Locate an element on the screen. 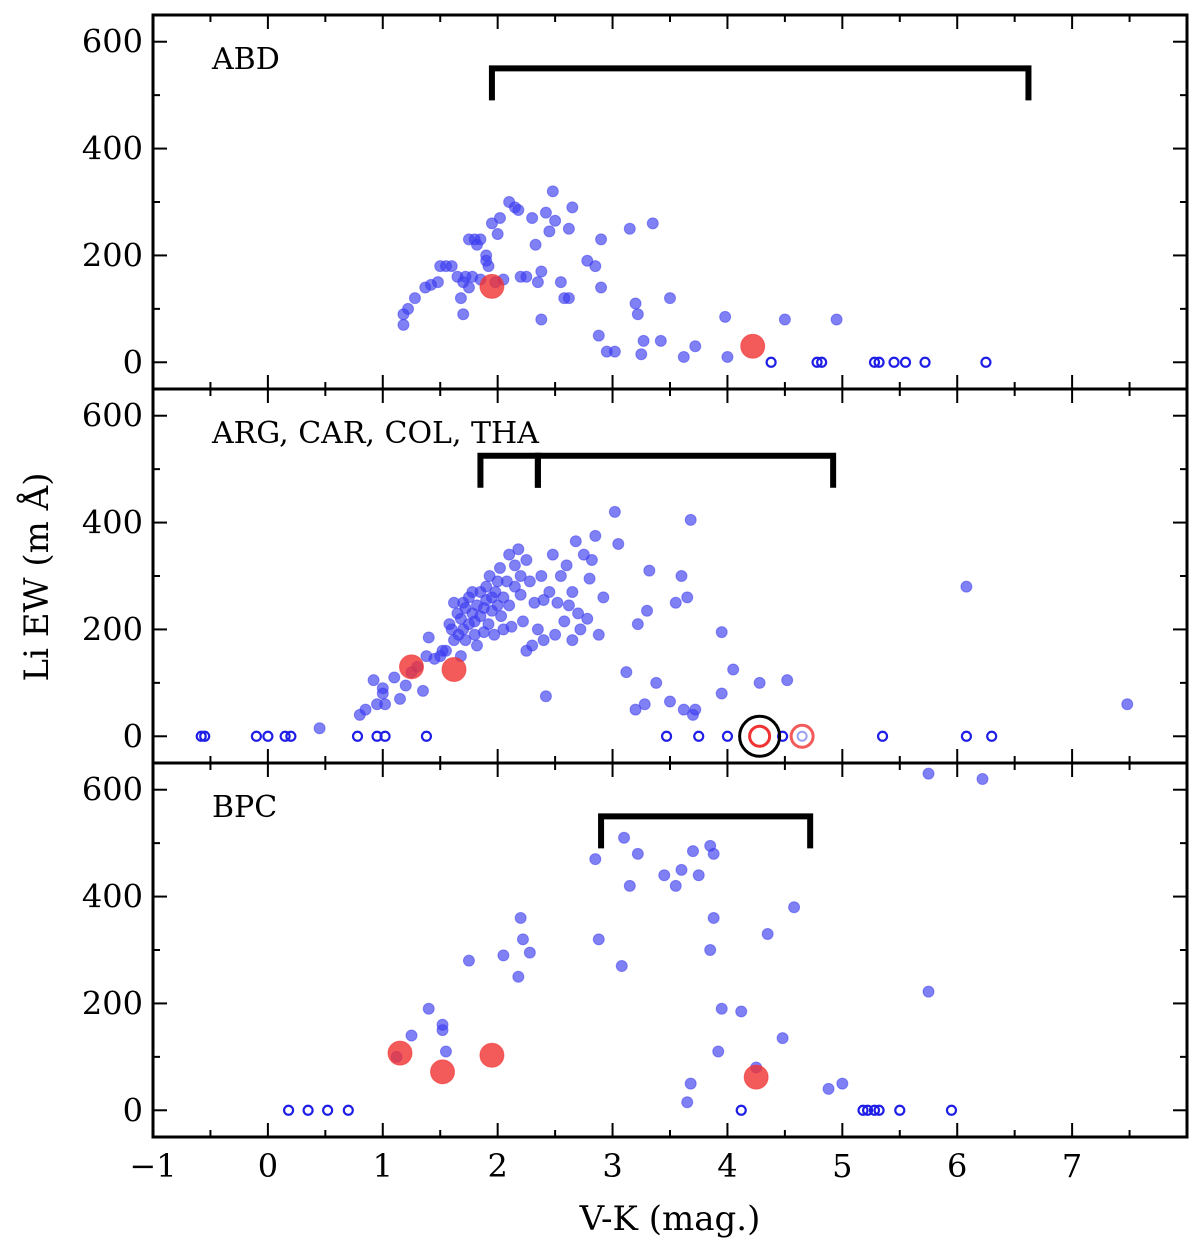 The width and height of the screenshot is (1200, 1243). age-bracket is located at coordinates (706, 831).